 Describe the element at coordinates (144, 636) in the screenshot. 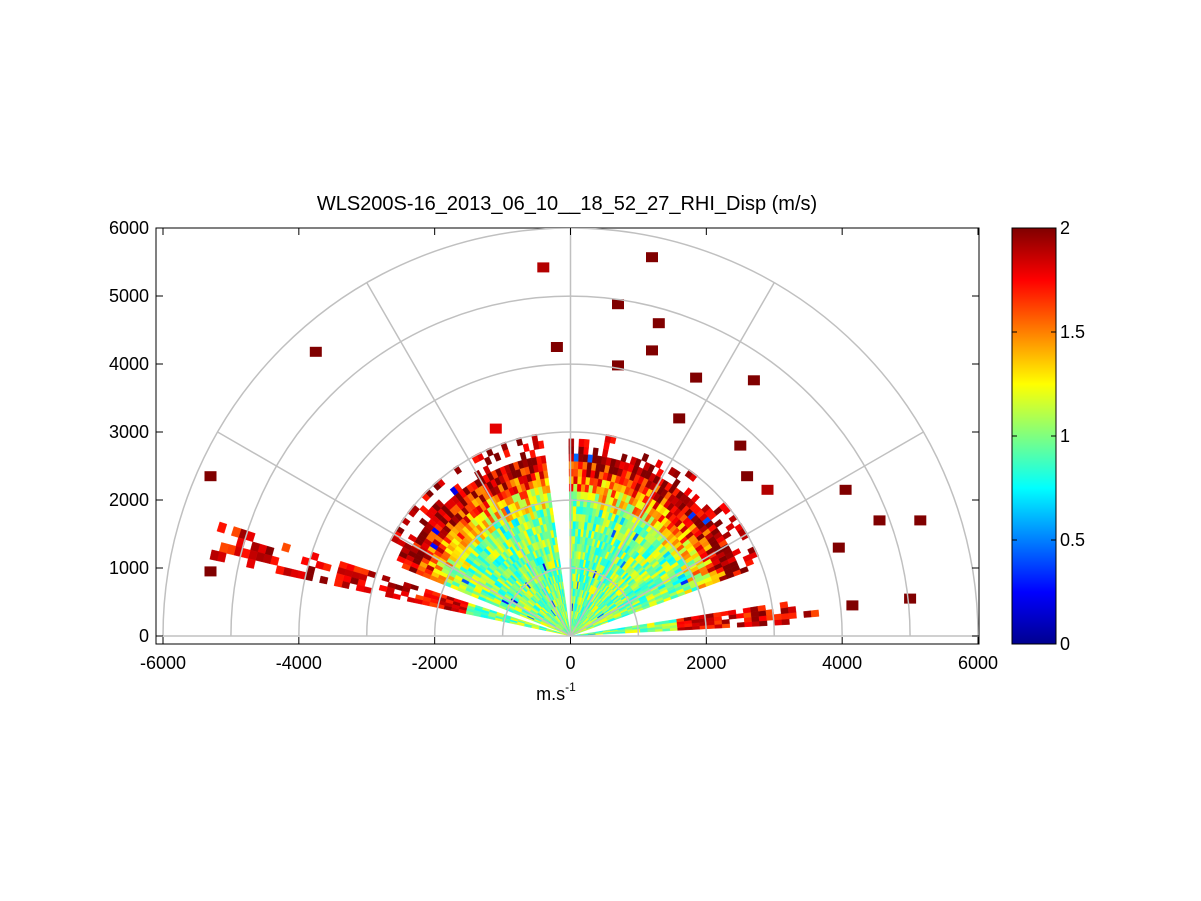

I see `y-tick-label: 0` at that location.